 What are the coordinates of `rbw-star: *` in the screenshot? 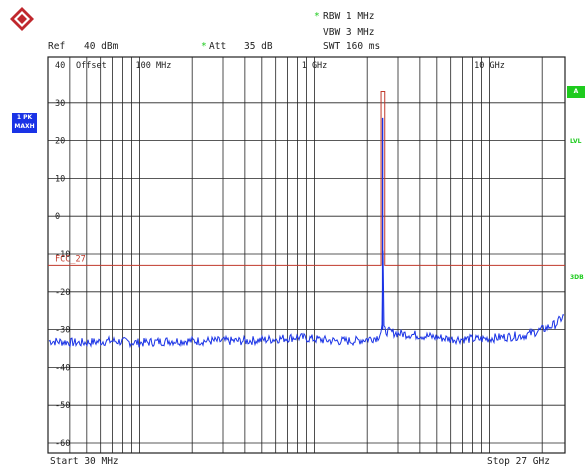 It's located at (317, 16).